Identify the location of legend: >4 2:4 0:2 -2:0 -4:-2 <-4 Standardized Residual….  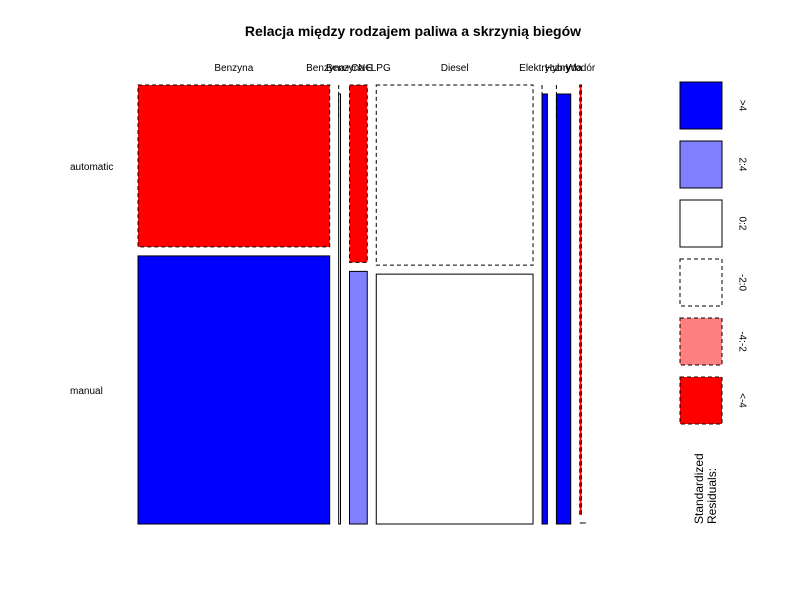
(713, 302).